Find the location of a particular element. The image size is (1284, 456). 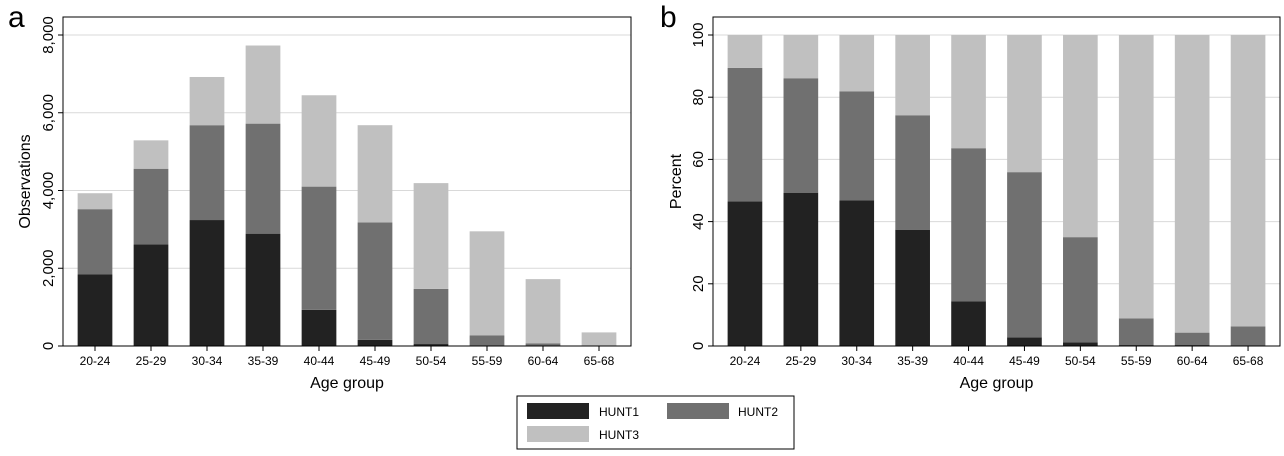

y-tick-label: 100 is located at coordinates (698, 34).